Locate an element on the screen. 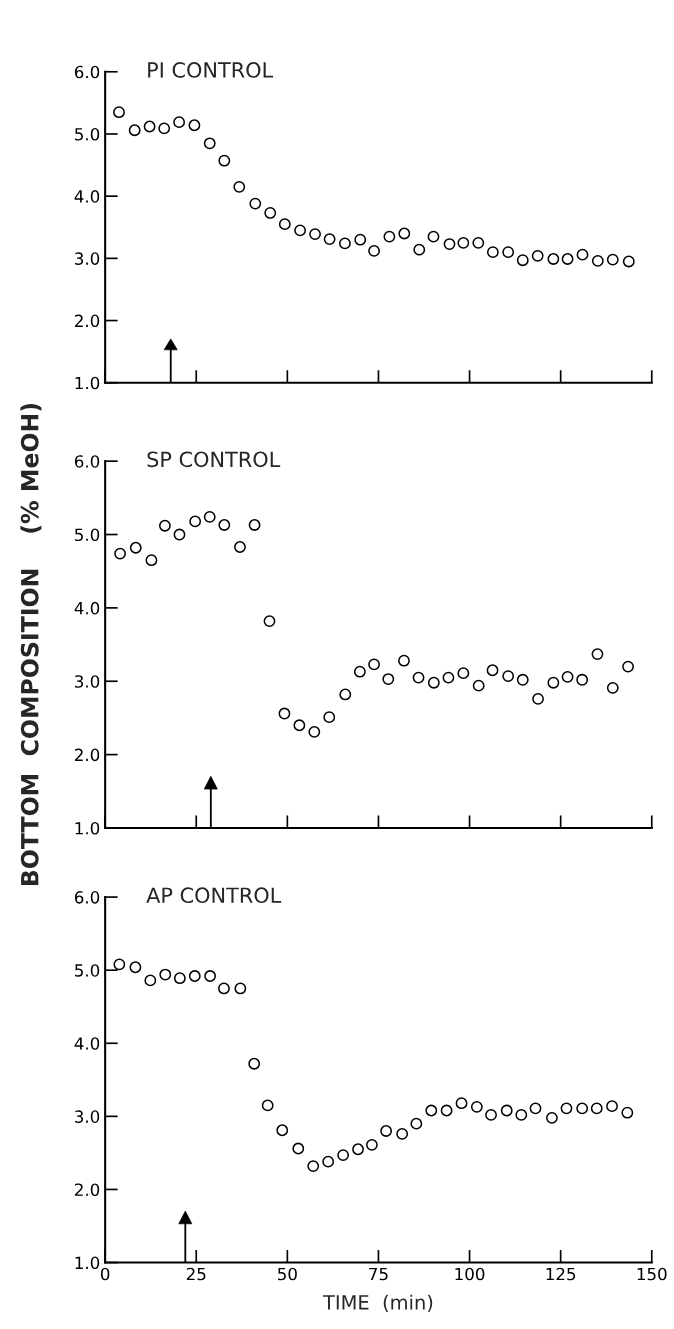 This screenshot has width=674, height=1329. x-tick-label: 125 is located at coordinates (561, 1274).